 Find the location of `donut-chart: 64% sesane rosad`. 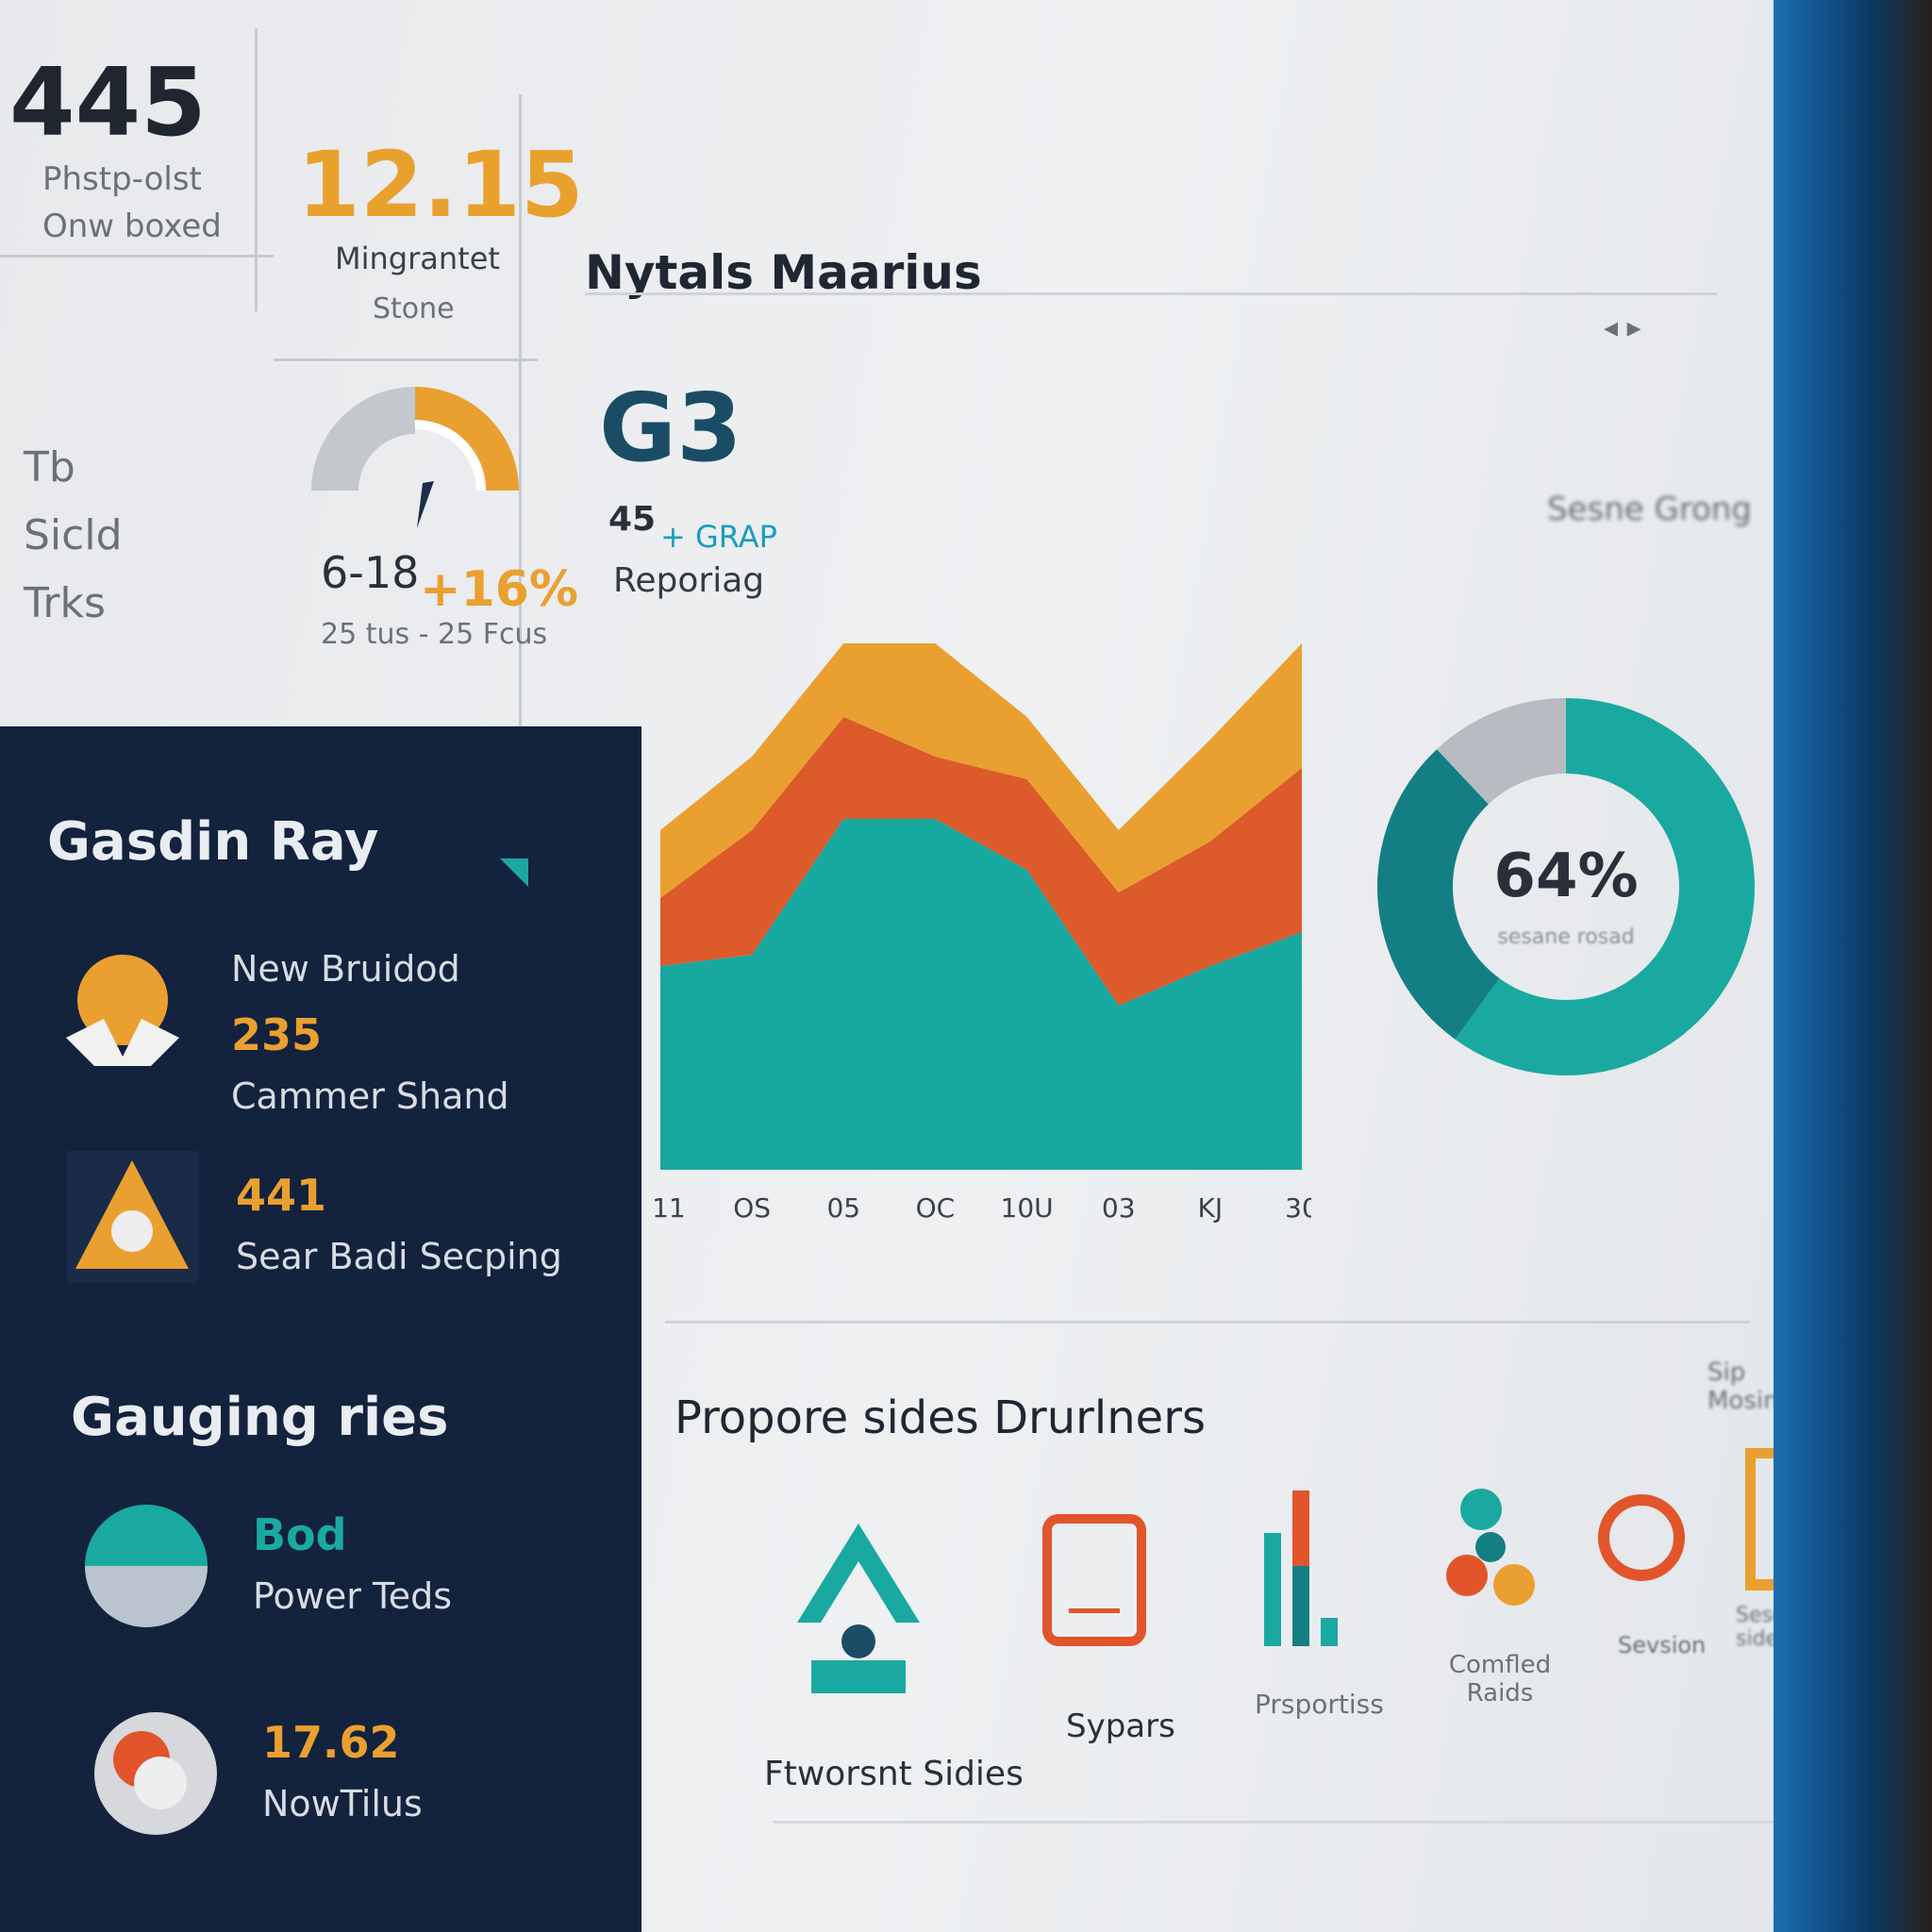

donut-chart: 64% sesane rosad is located at coordinates (1566, 887).